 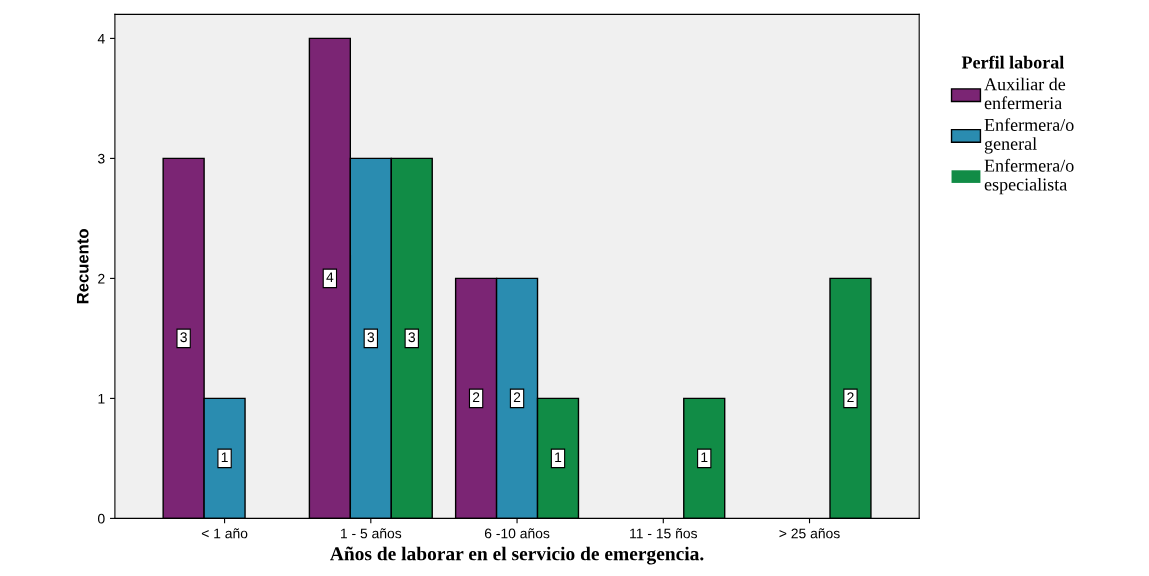 I want to click on legend-title: Perfil laboral, so click(x=1012, y=62).